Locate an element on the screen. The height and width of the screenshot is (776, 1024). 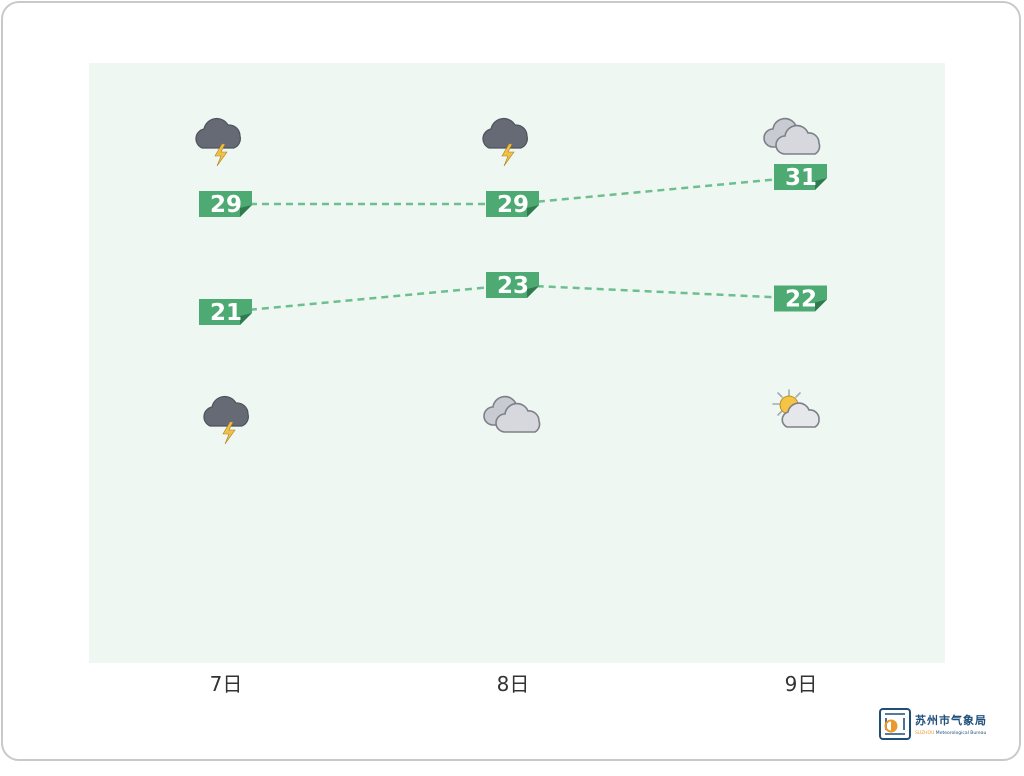
temperature-value: 31 is located at coordinates (801, 178).